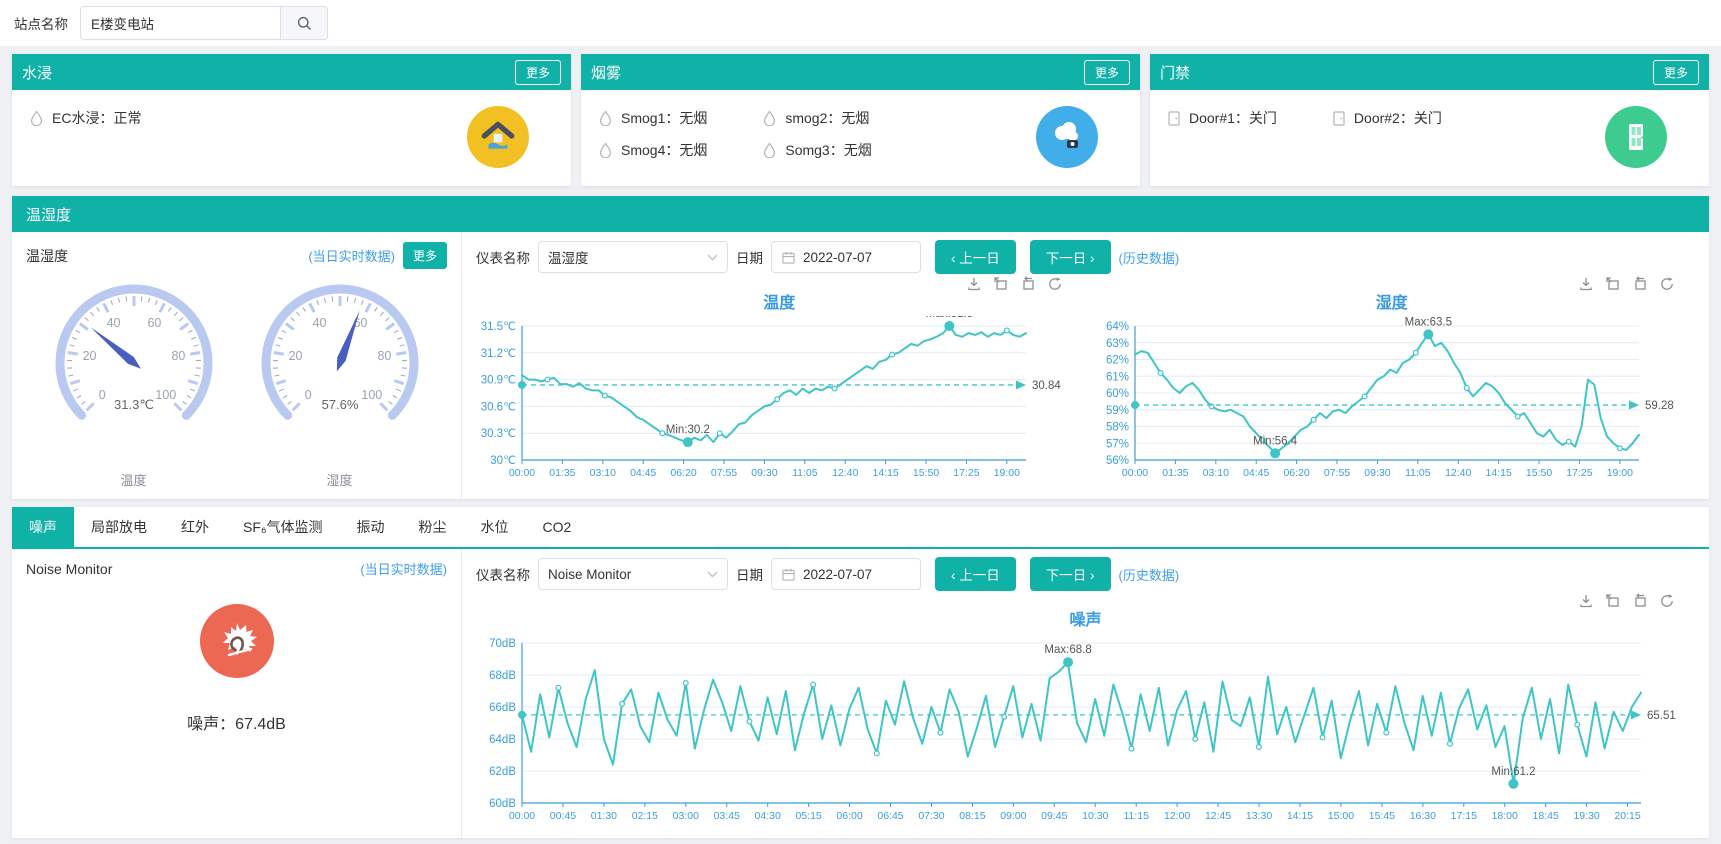 This screenshot has width=1721, height=844. What do you see at coordinates (1382, 816) in the screenshot?
I see `svg-text: 15:45` at bounding box center [1382, 816].